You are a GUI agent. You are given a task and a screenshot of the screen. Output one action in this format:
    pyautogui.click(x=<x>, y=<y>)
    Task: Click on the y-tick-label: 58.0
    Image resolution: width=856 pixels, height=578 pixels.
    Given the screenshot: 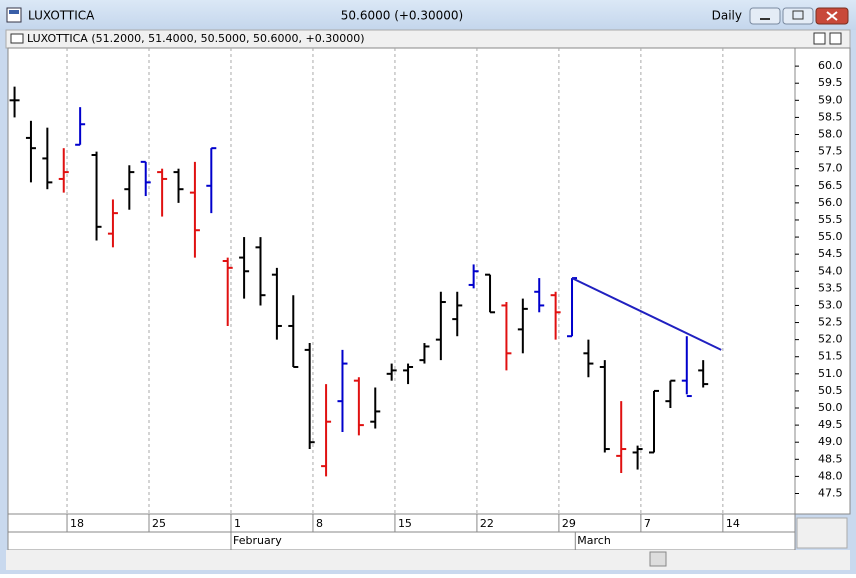 What is the action you would take?
    pyautogui.click(x=830, y=133)
    